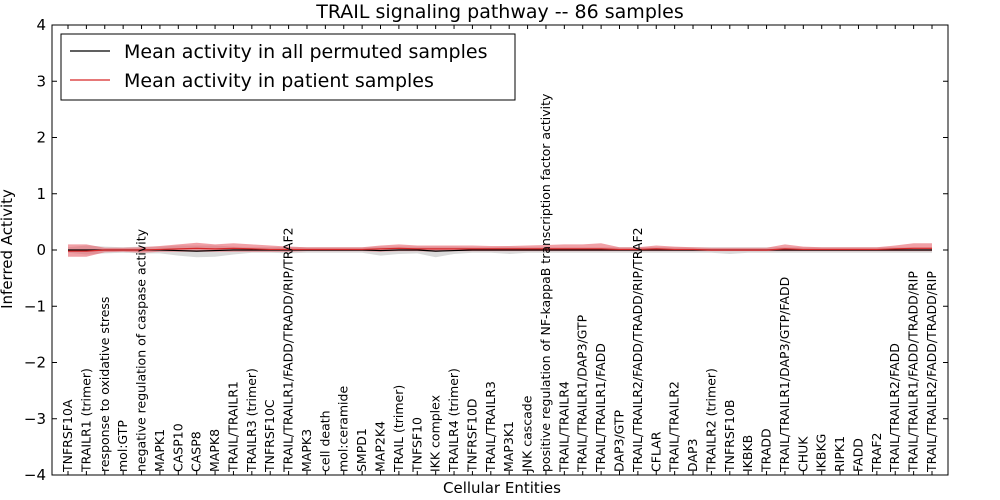  Describe the element at coordinates (361, 450) in the screenshot. I see `x-tick-label: SMPD1` at that location.